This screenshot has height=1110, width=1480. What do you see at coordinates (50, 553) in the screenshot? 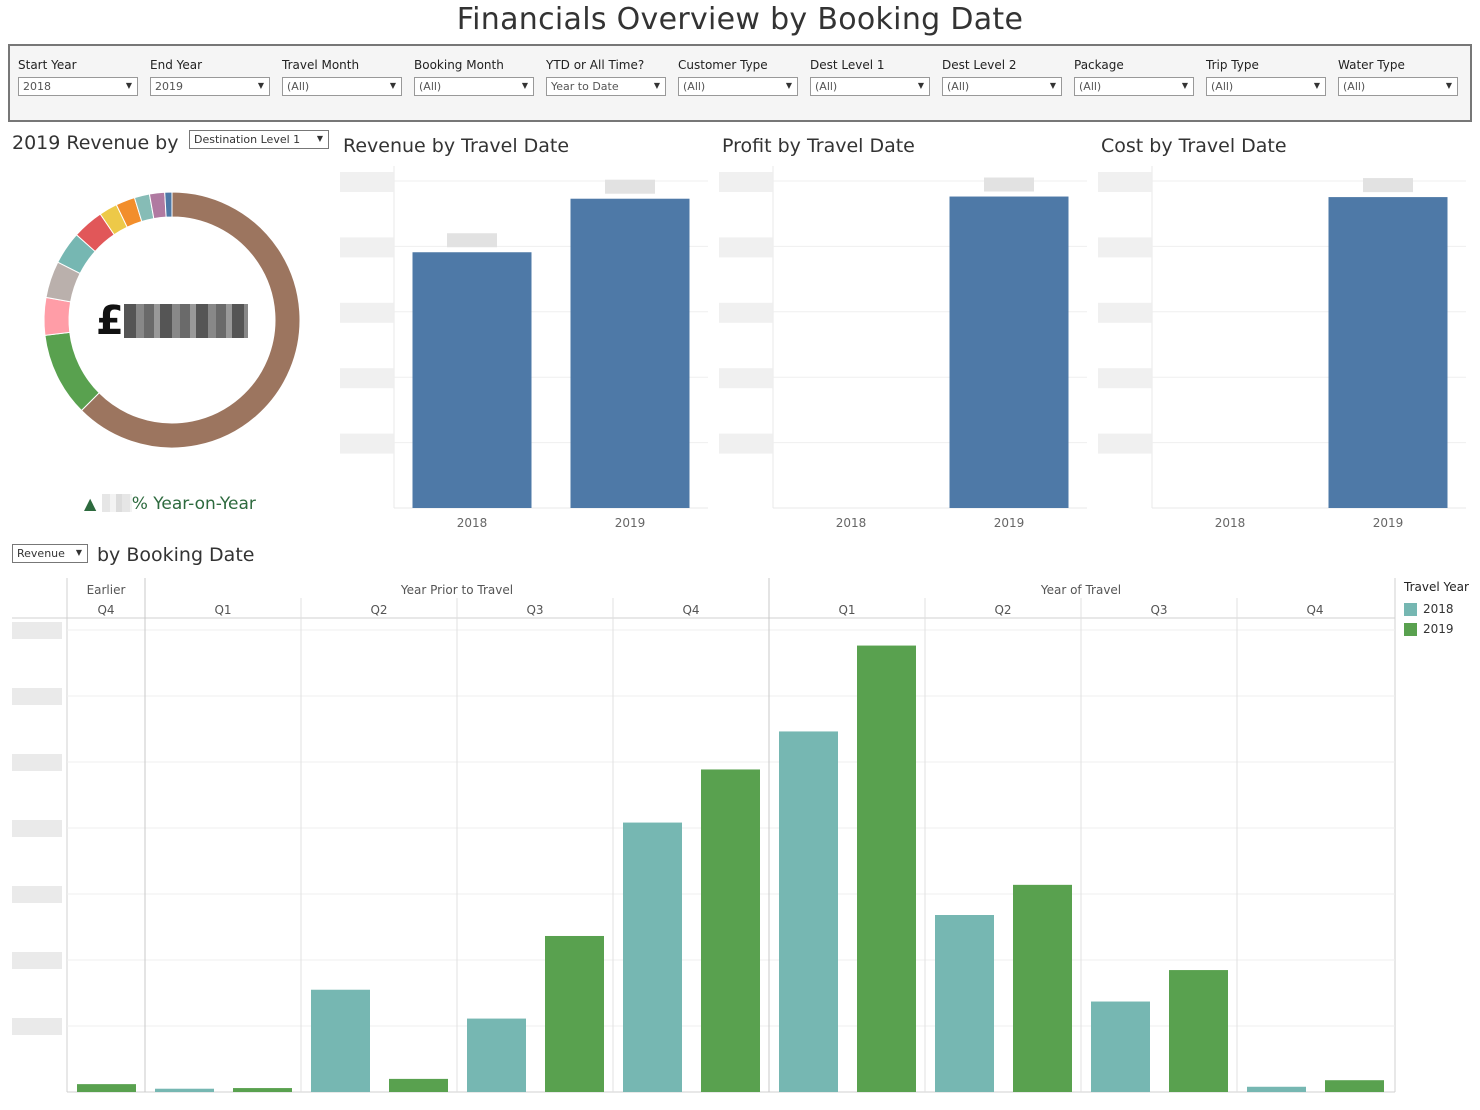
I see `metric-select: Revenue ▼` at bounding box center [50, 553].